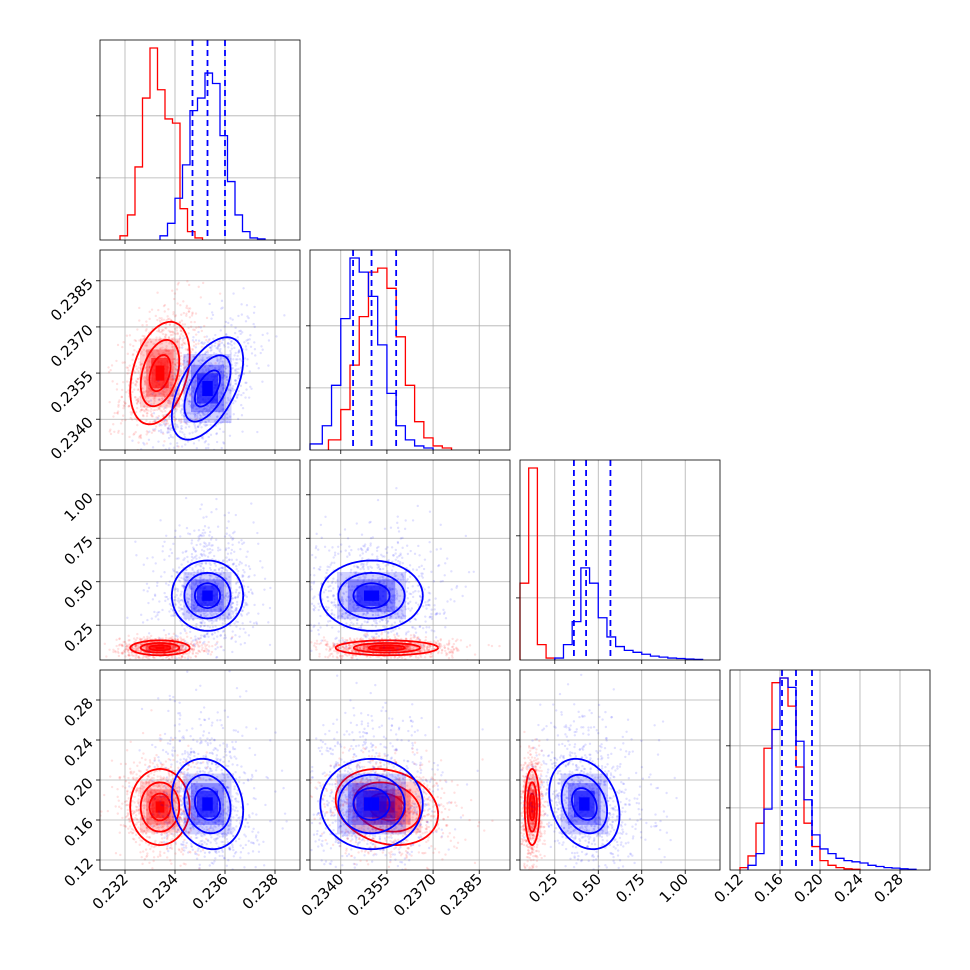 The height and width of the screenshot is (970, 970). Describe the element at coordinates (160, 373) in the screenshot. I see `contour-line` at that location.